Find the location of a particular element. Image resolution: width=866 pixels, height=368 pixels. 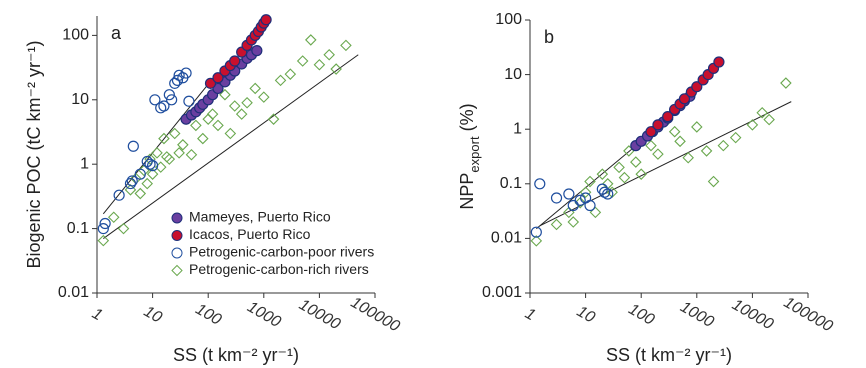

y-tick-label: 0.1 is located at coordinates (511, 183).